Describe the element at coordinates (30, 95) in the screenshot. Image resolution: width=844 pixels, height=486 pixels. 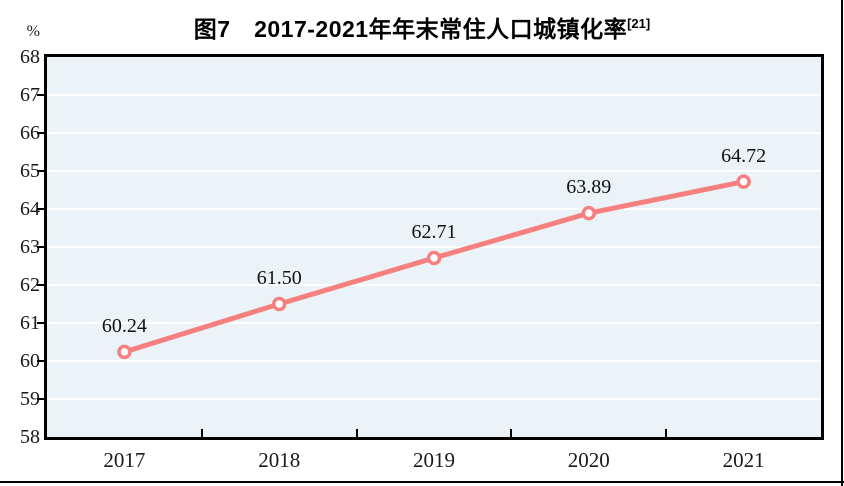
I see `y-axis-tick-label: 67` at that location.